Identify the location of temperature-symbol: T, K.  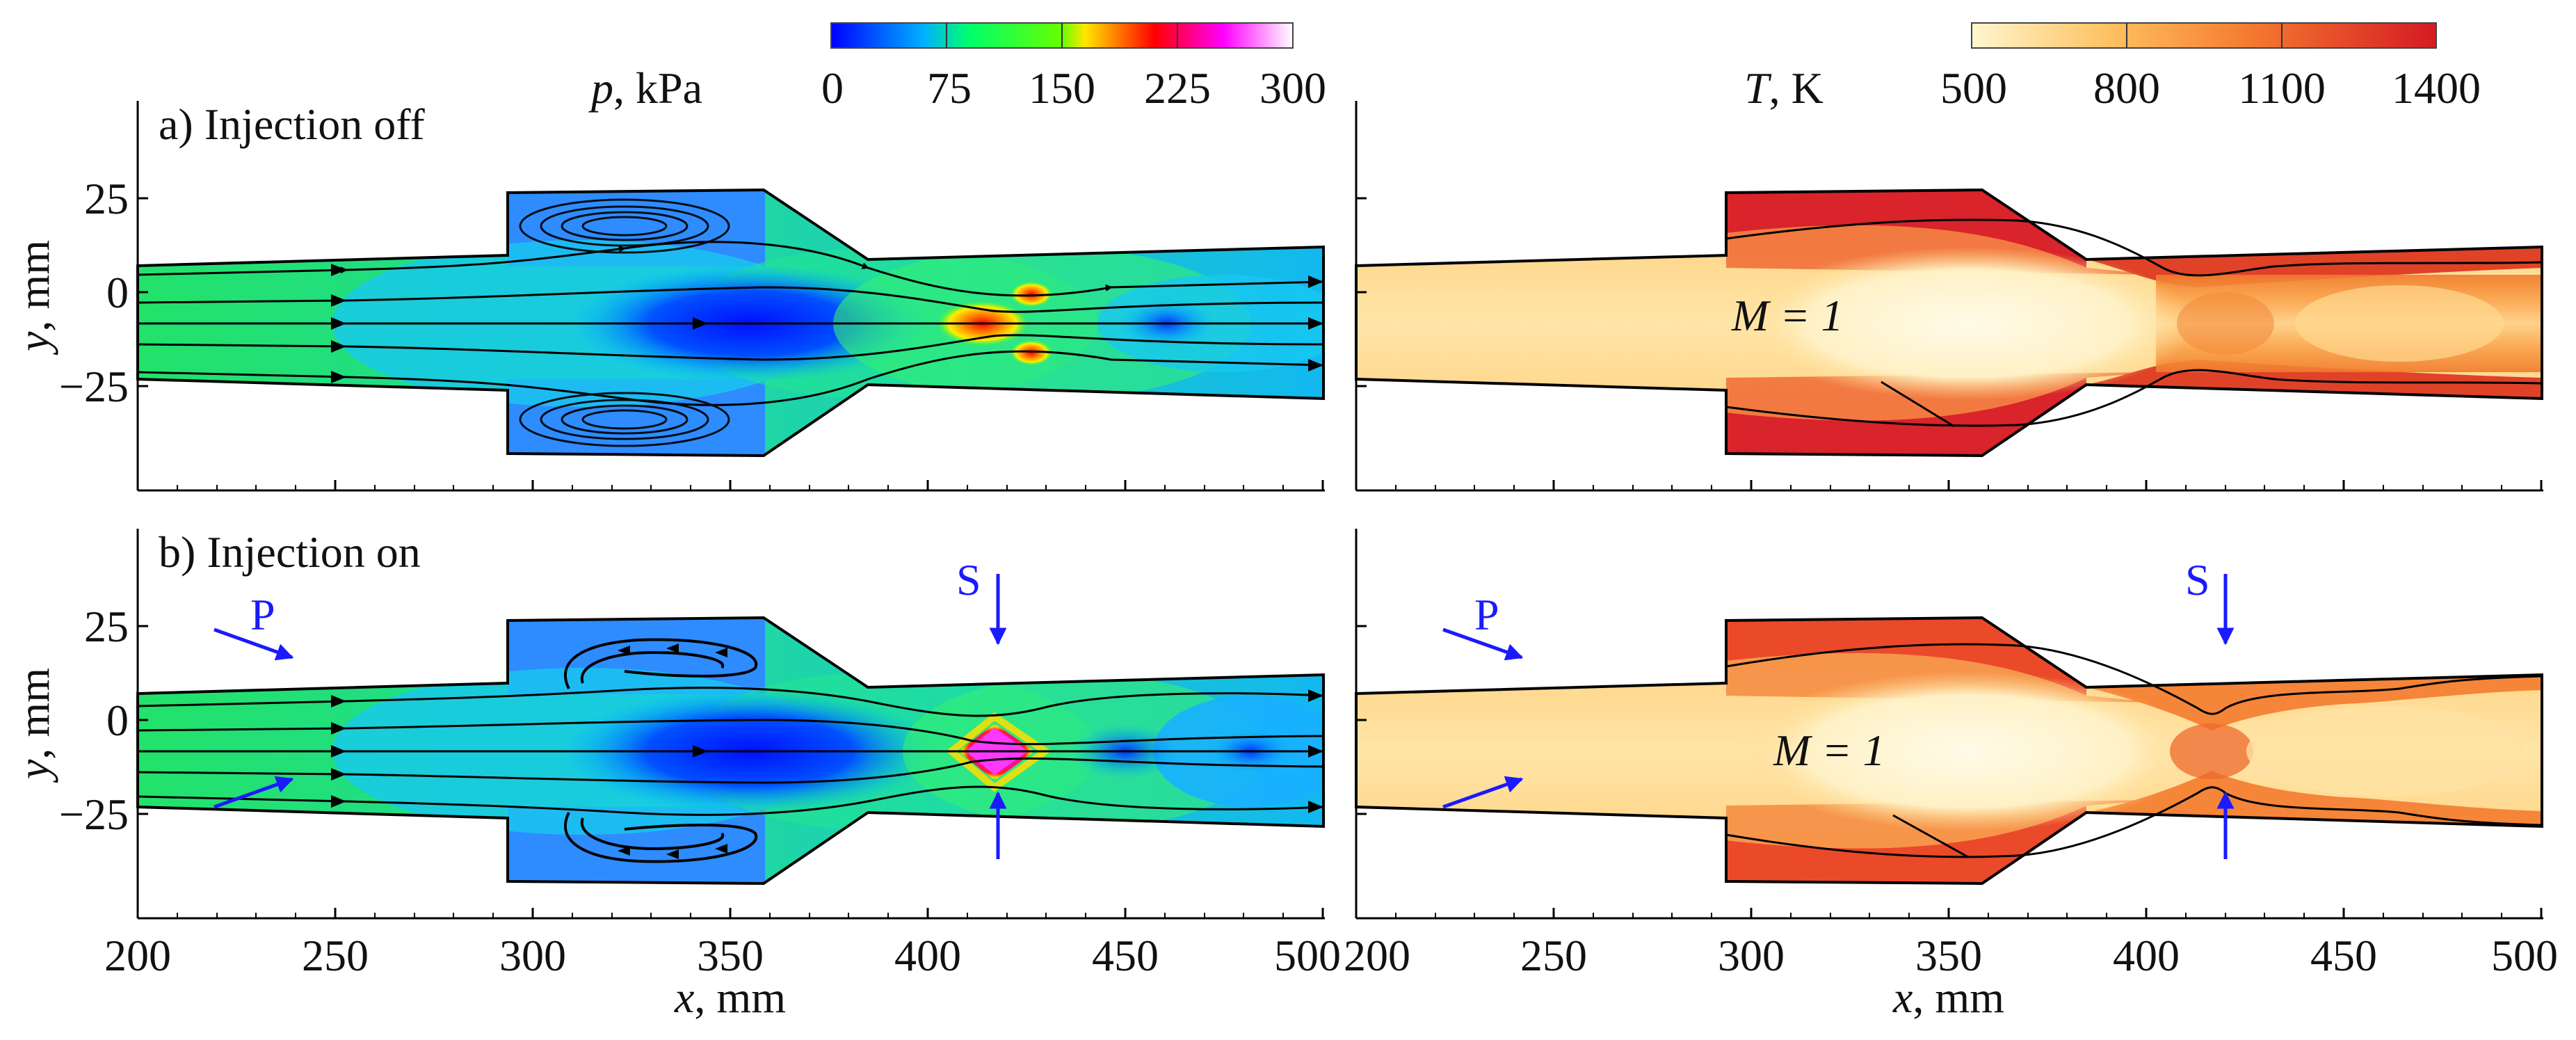
(1784, 88).